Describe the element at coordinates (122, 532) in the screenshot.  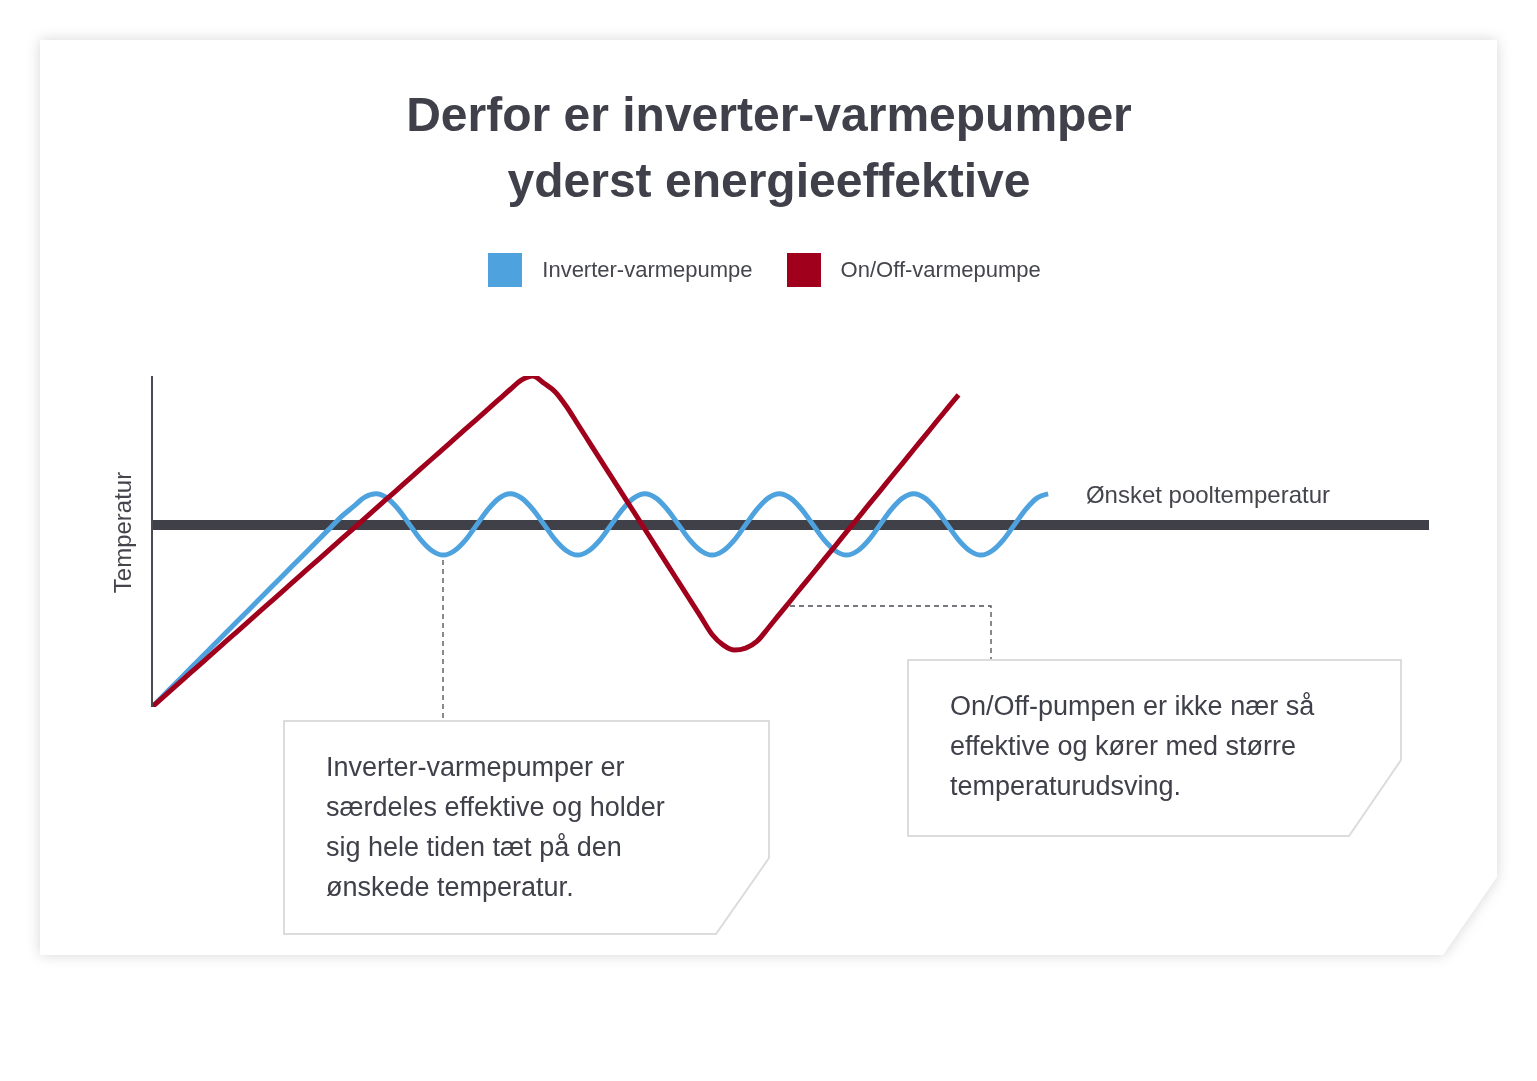
I see `y-axis-title: Temperatur` at that location.